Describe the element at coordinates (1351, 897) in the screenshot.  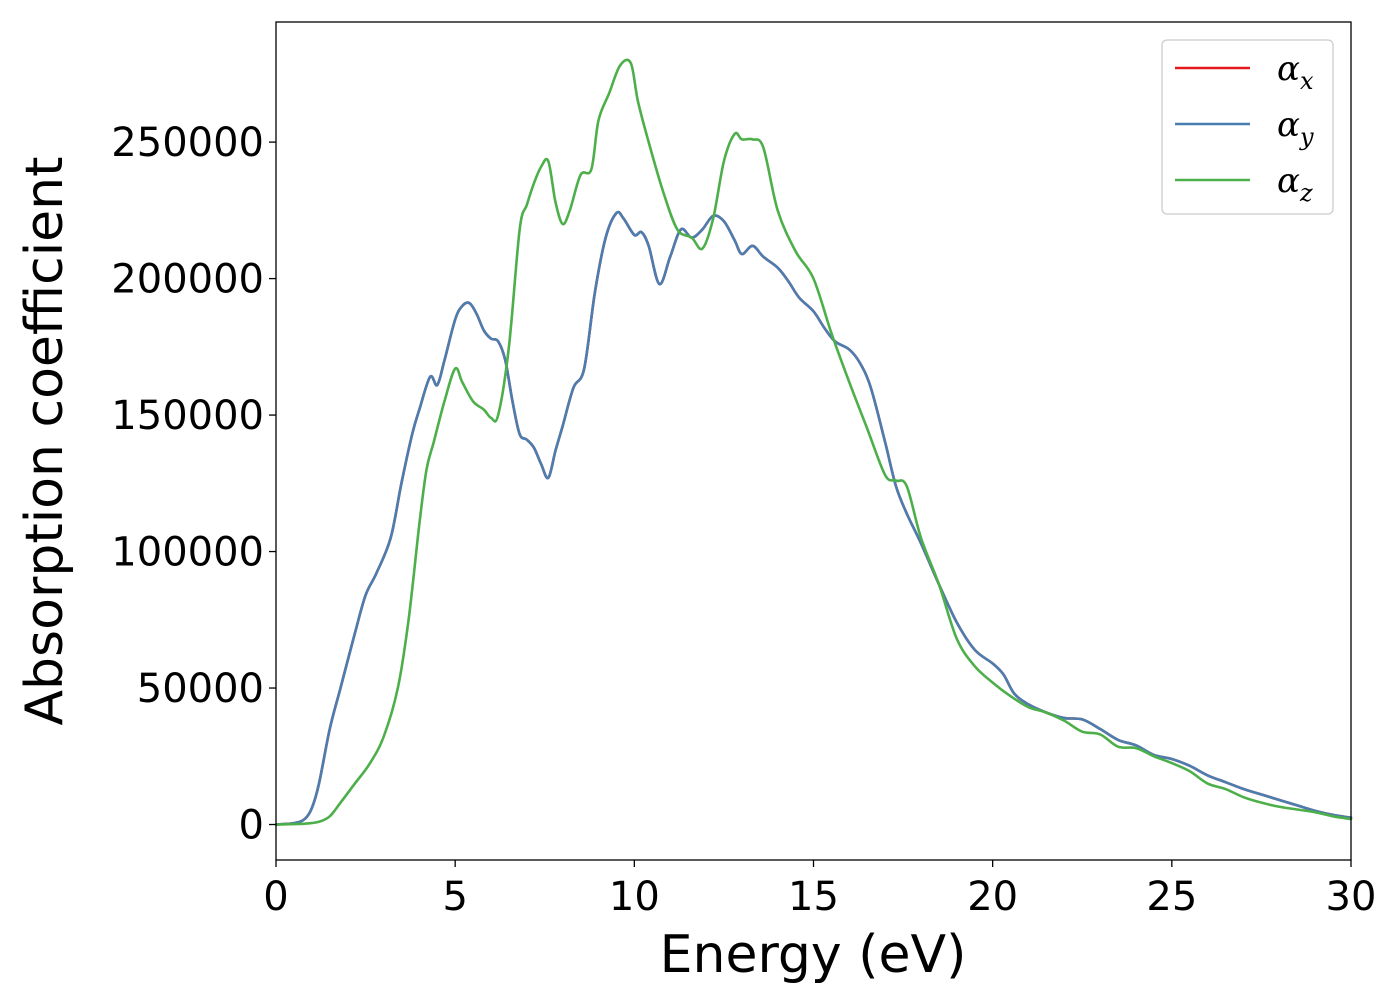
I see `x-tick-label: 30` at that location.